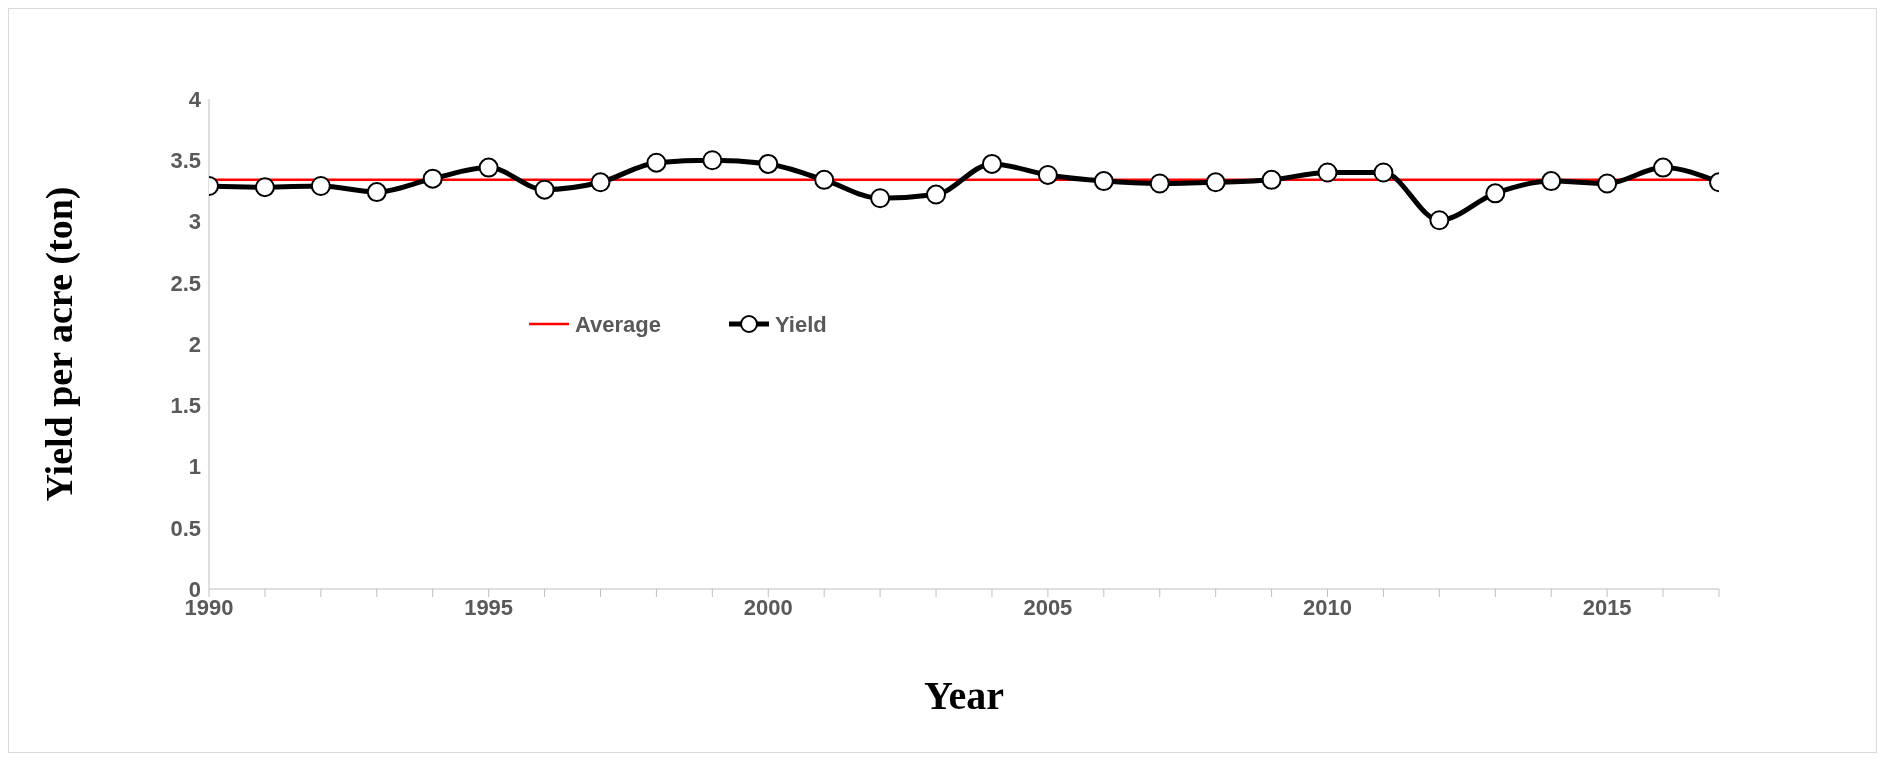 Image resolution: width=1885 pixels, height=761 pixels. I want to click on y-tick-label: 0.5, so click(185, 528).